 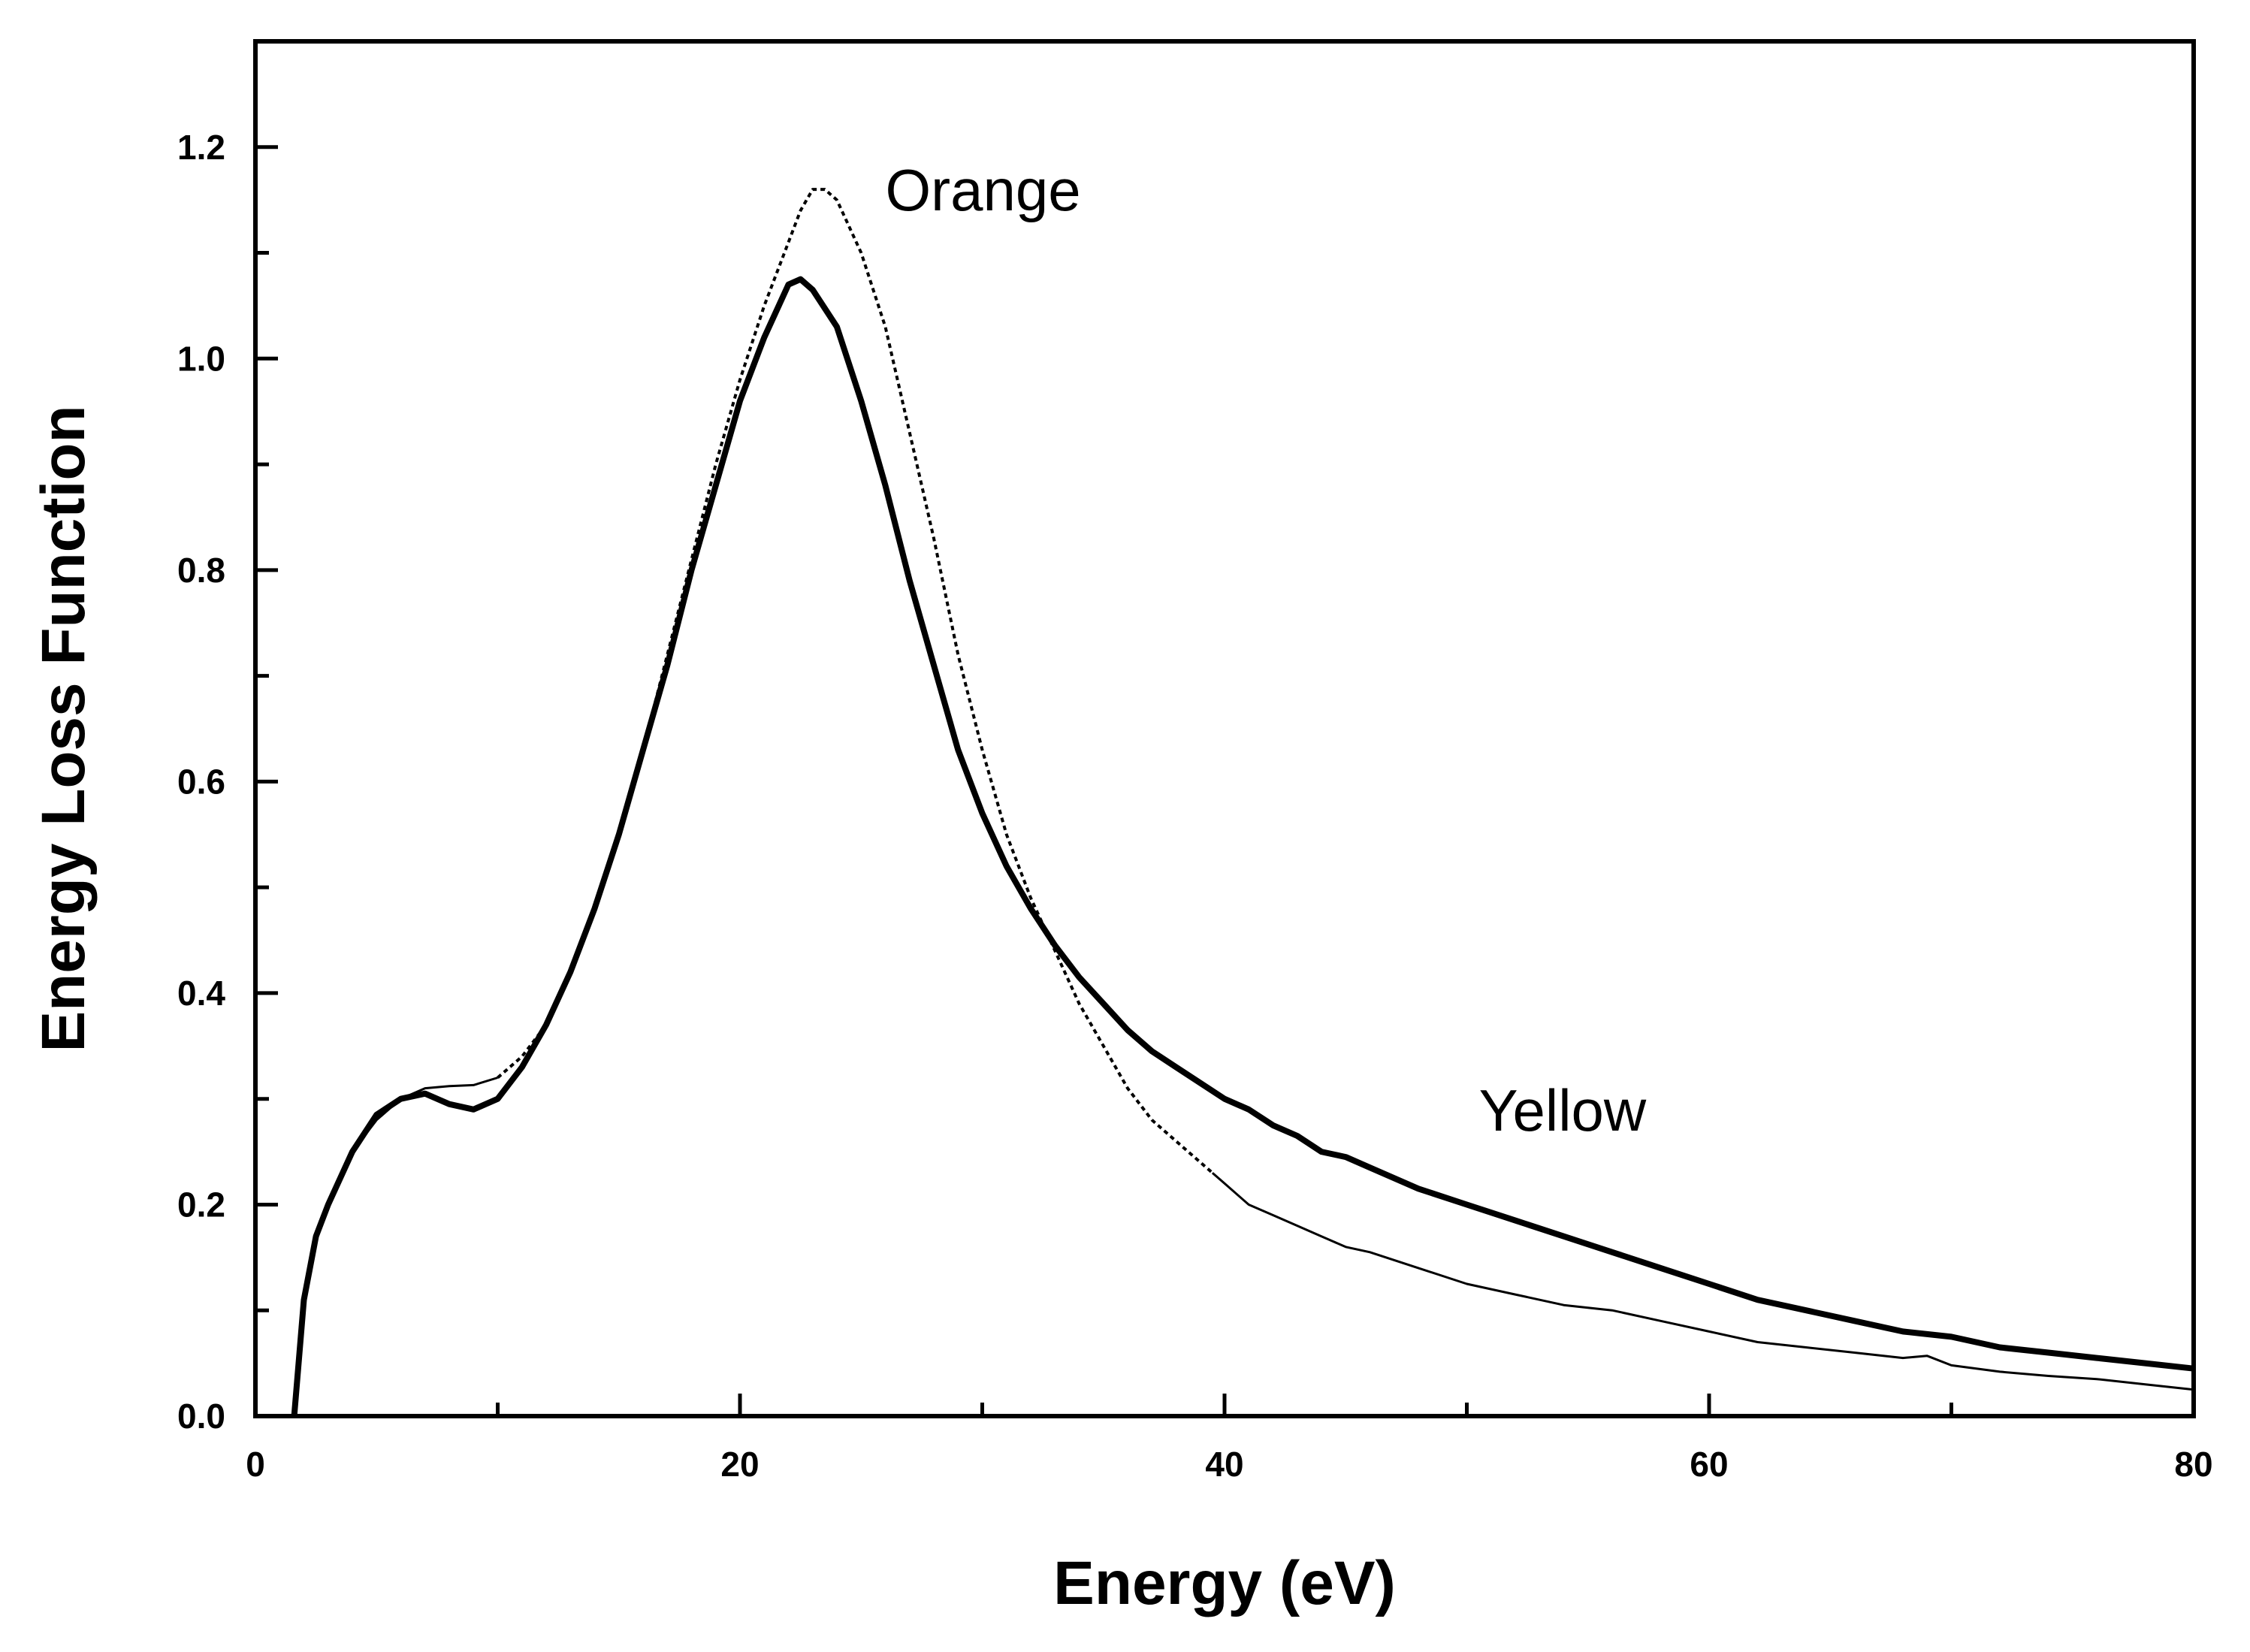 I want to click on y-tick-label: 0.4, so click(x=201, y=994).